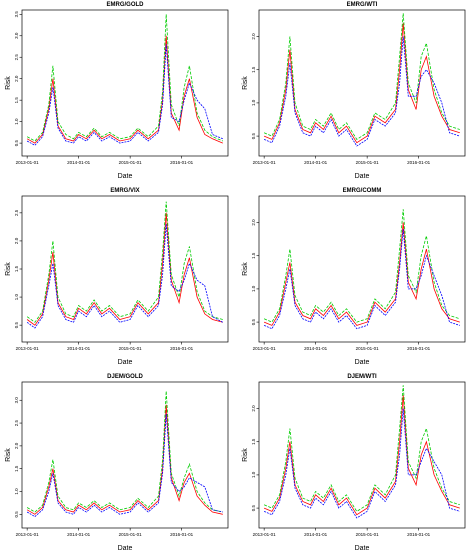  Describe the element at coordinates (124, 191) in the screenshot. I see `chart-title: EMRG/VIX` at that location.